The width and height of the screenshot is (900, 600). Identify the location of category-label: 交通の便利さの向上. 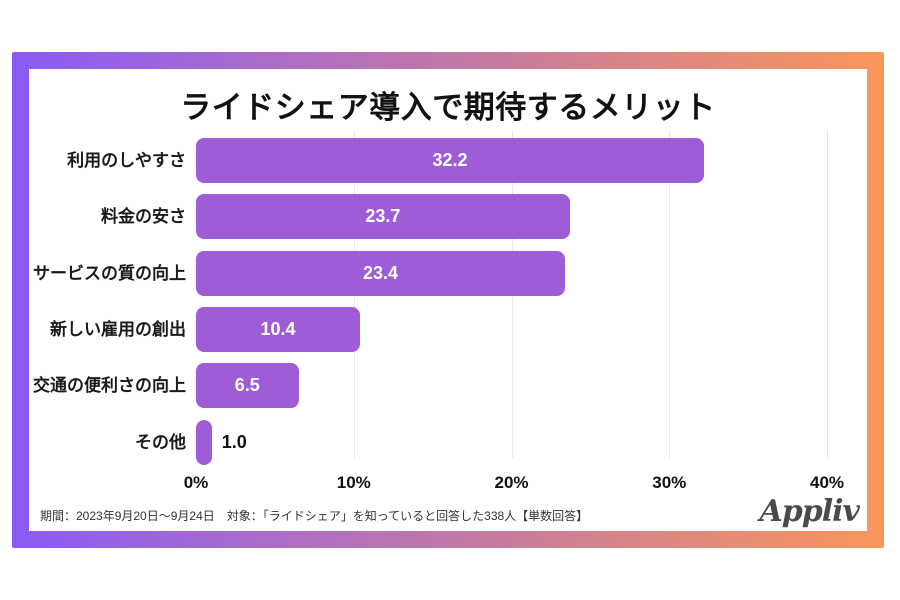
(109, 386).